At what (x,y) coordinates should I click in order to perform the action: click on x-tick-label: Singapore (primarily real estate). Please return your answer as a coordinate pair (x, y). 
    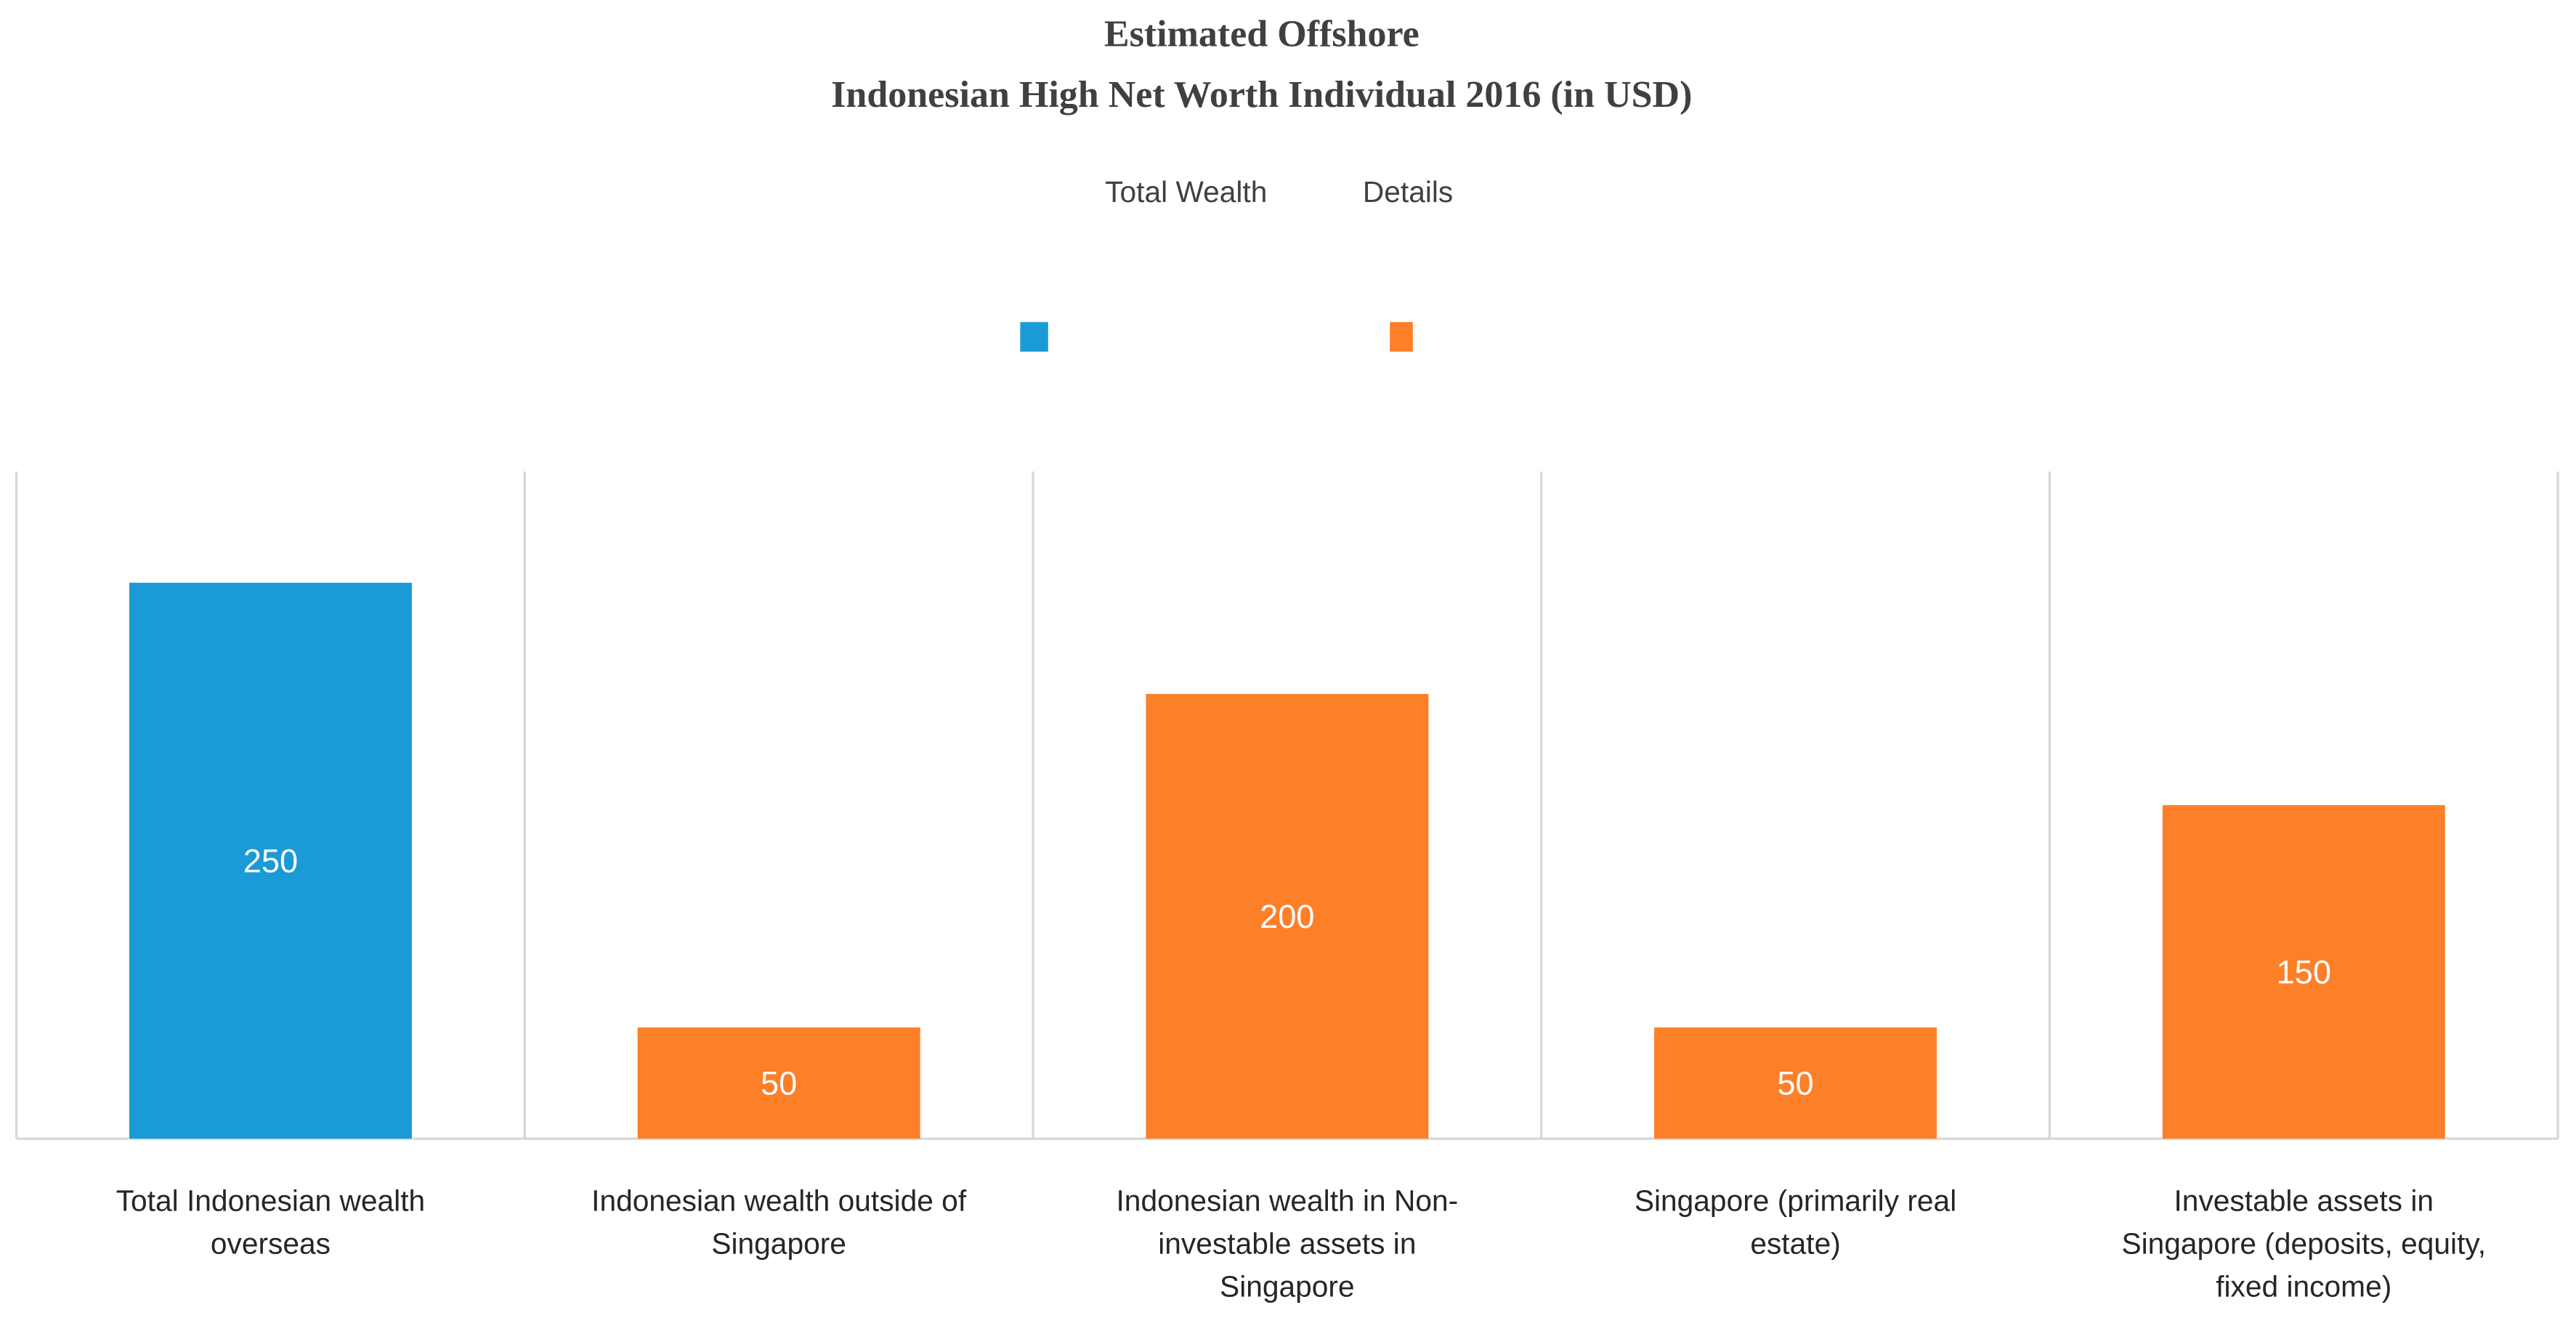
    Looking at the image, I should click on (1796, 1222).